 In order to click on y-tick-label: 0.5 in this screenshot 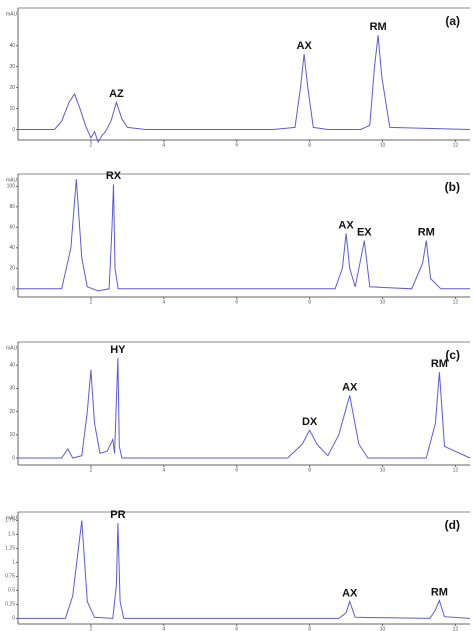, I will do `click(11, 591)`.